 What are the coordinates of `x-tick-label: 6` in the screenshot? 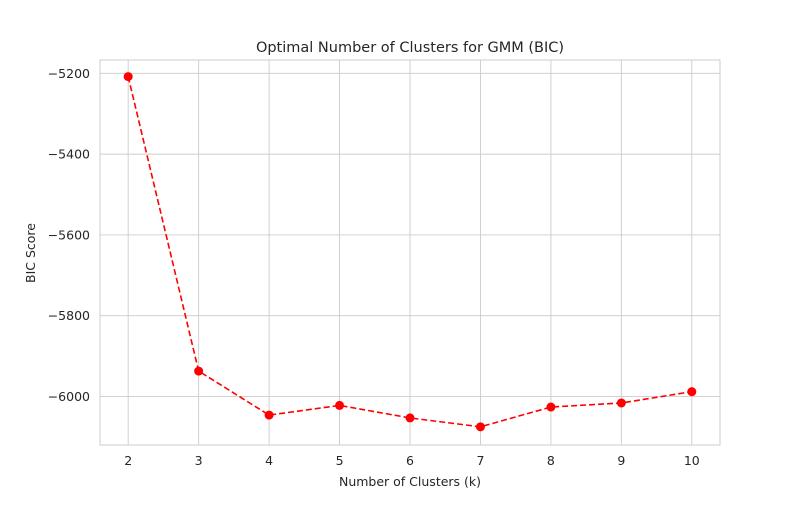 It's located at (410, 460).